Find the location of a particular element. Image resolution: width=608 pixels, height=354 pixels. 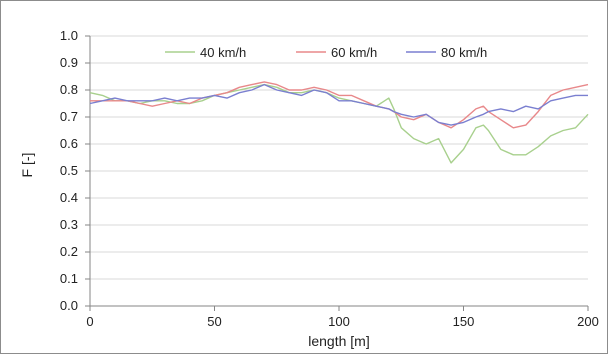

legend-label-2: 80 km/h is located at coordinates (464, 52).